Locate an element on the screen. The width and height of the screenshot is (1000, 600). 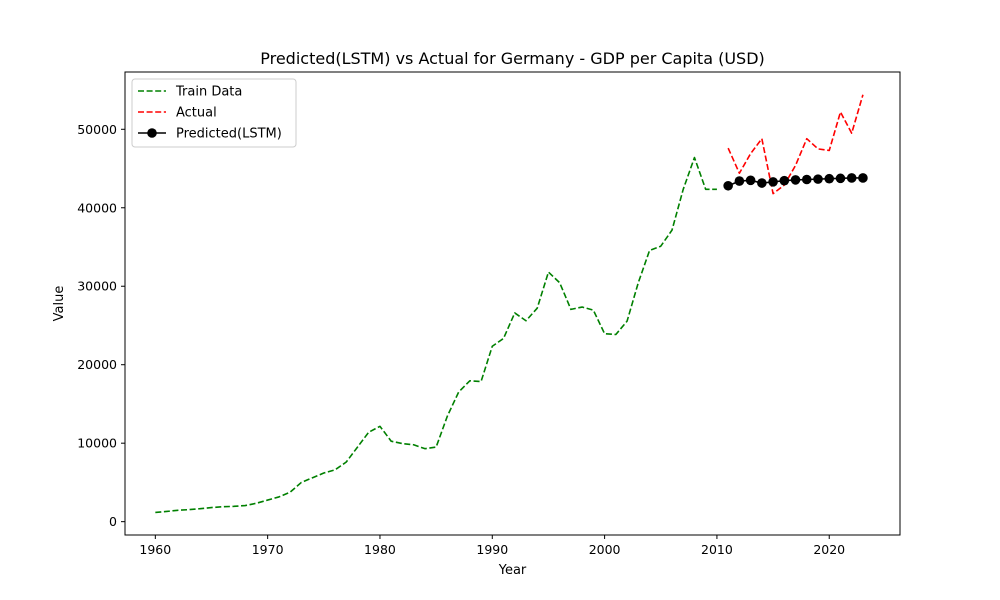
x-tick-label: 1990 is located at coordinates (492, 549).